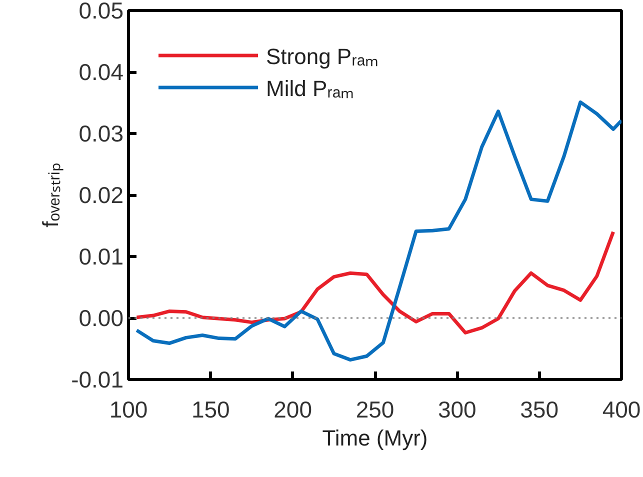 Image resolution: width=643 pixels, height=477 pixels. What do you see at coordinates (375, 409) in the screenshot?
I see `x-tick-label: 250` at bounding box center [375, 409].